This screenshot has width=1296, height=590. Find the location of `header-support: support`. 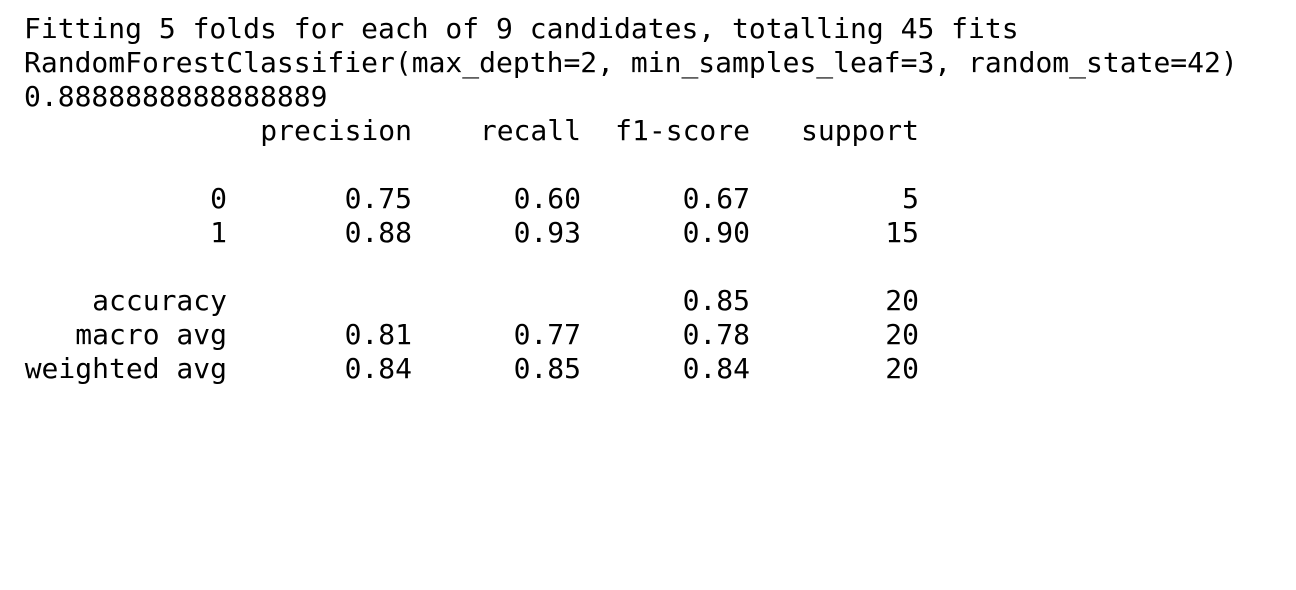

header-support: support is located at coordinates (859, 130).